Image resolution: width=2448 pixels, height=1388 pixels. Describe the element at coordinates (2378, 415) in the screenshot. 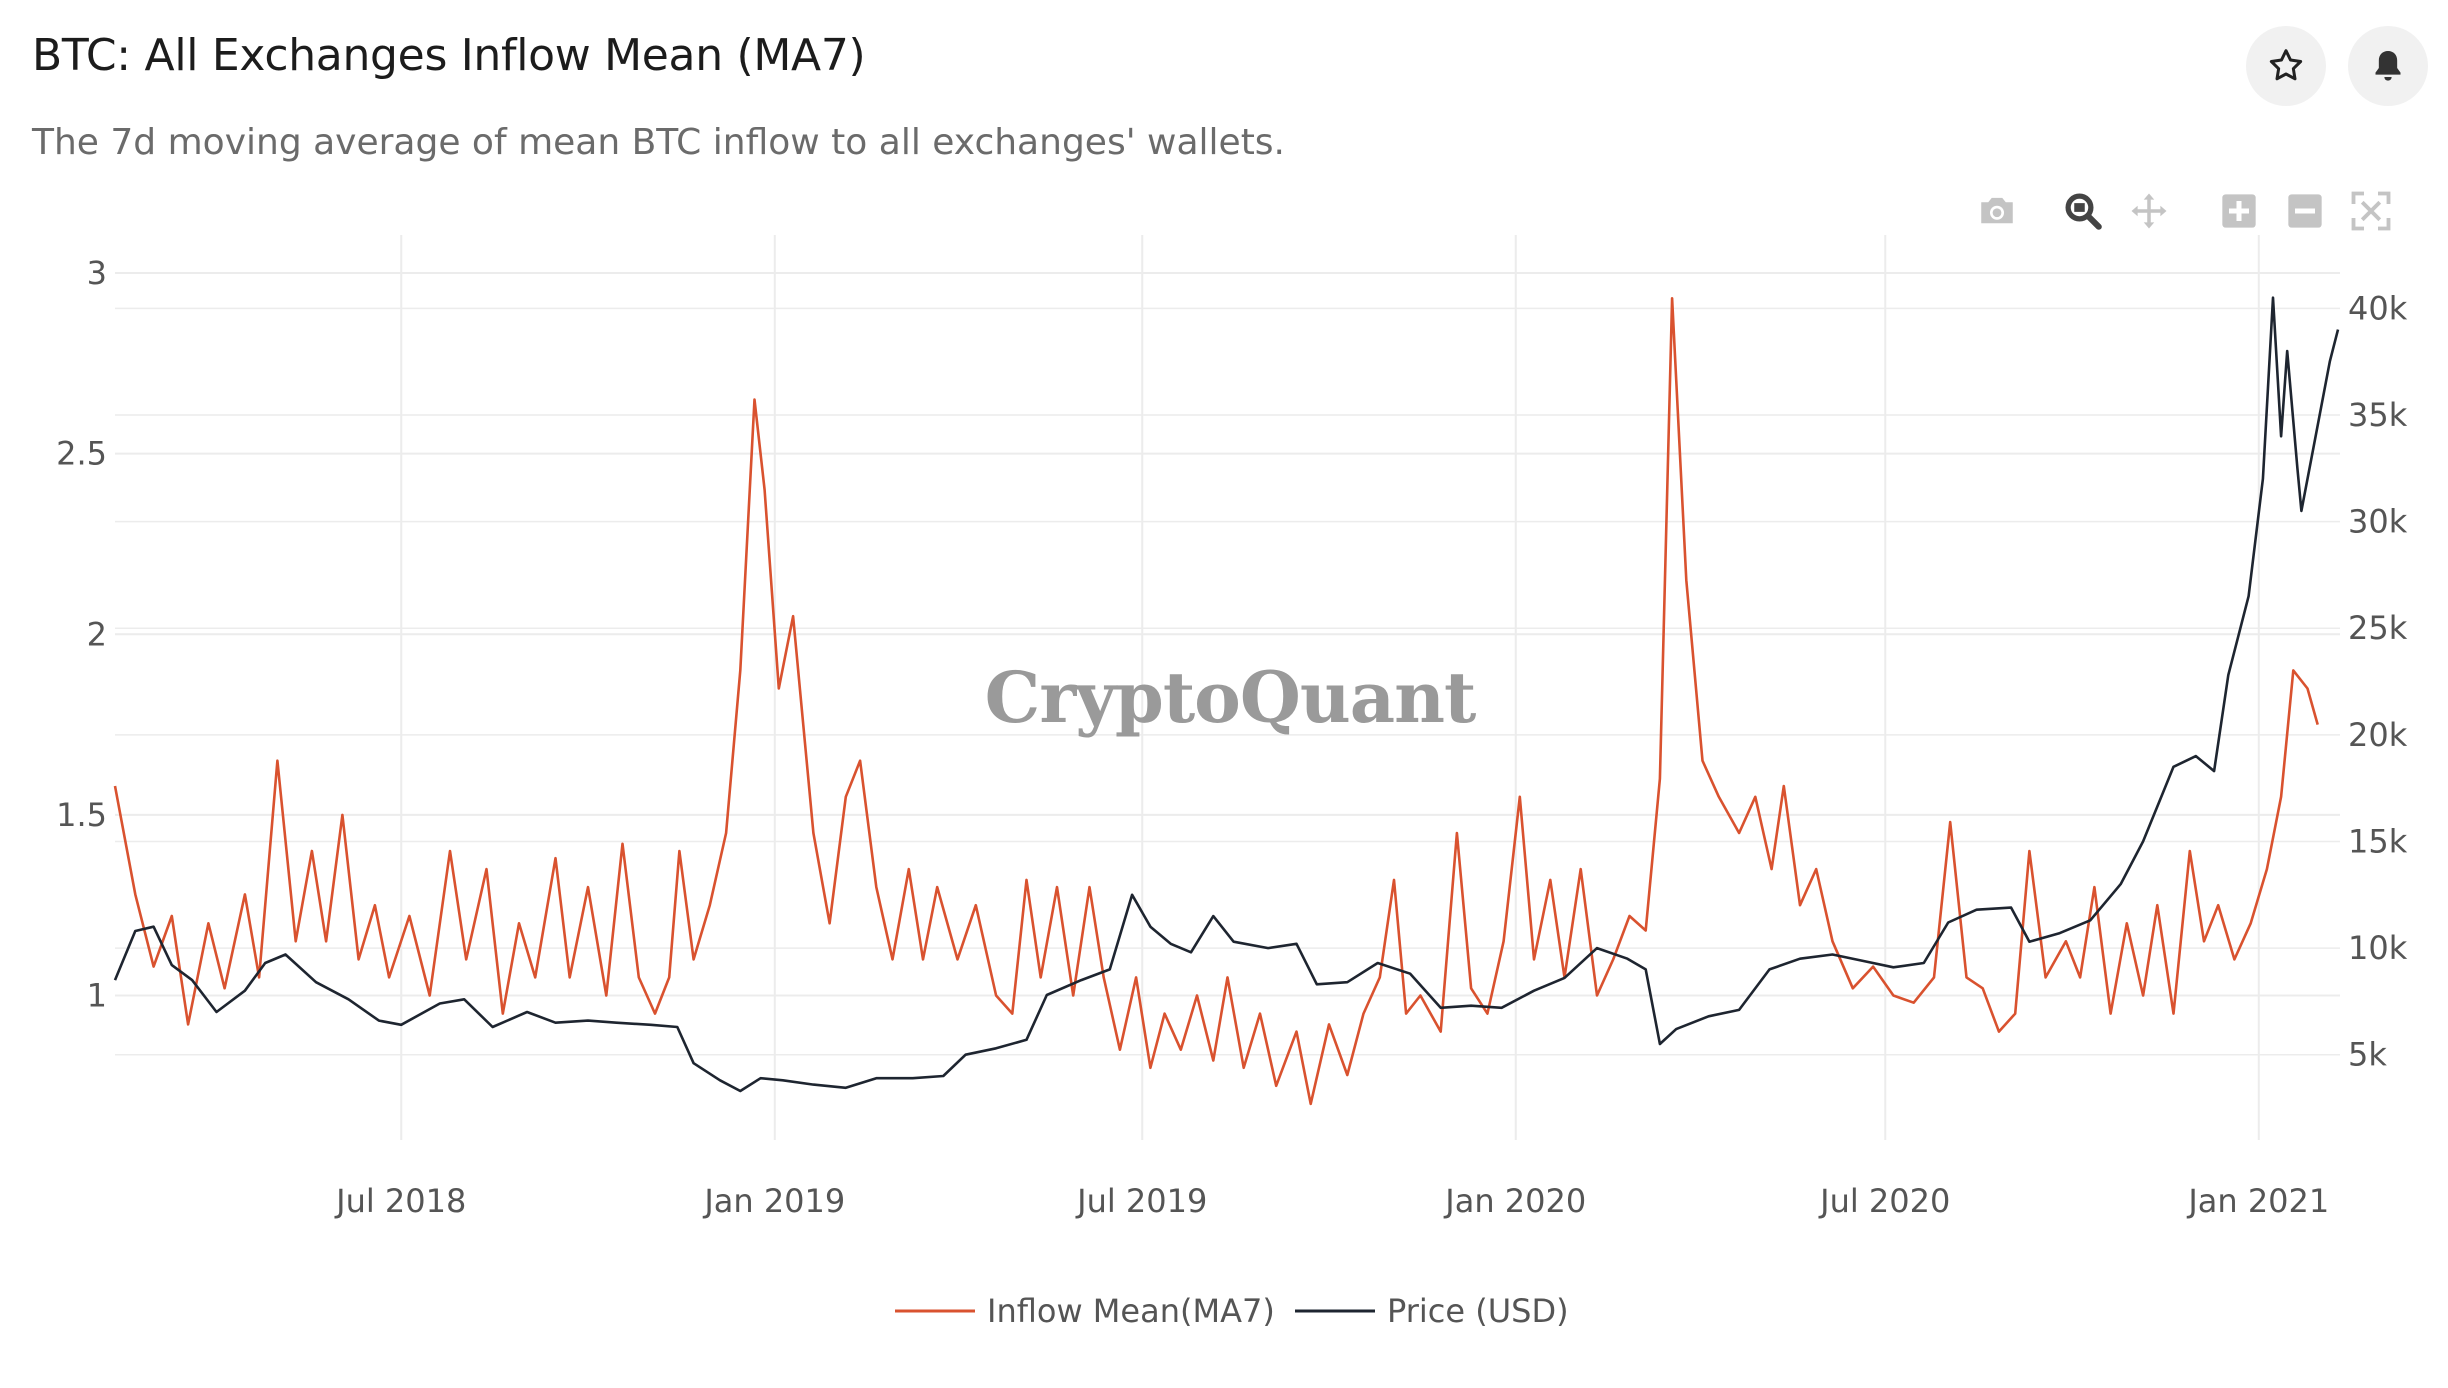

I see `y-right-tick-label: 35k` at that location.